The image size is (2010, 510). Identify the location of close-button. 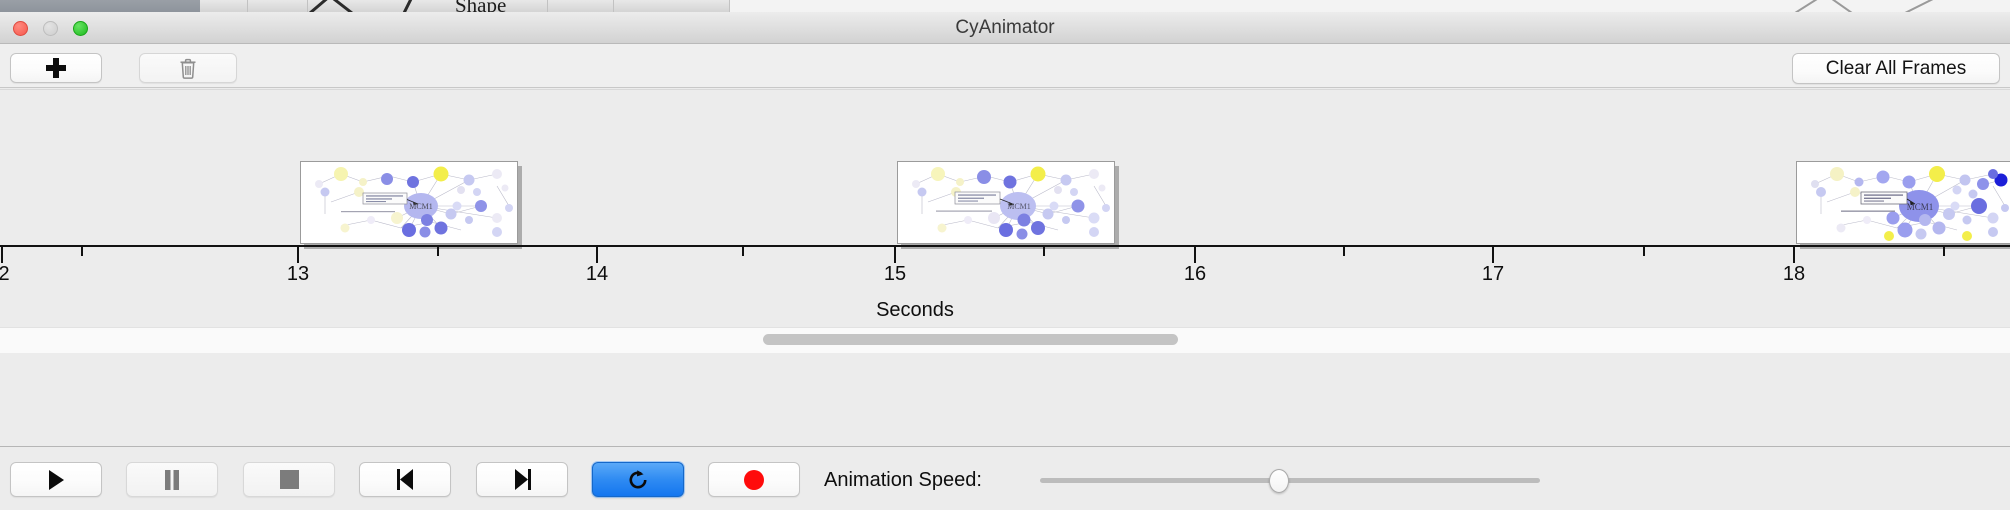
(20, 28).